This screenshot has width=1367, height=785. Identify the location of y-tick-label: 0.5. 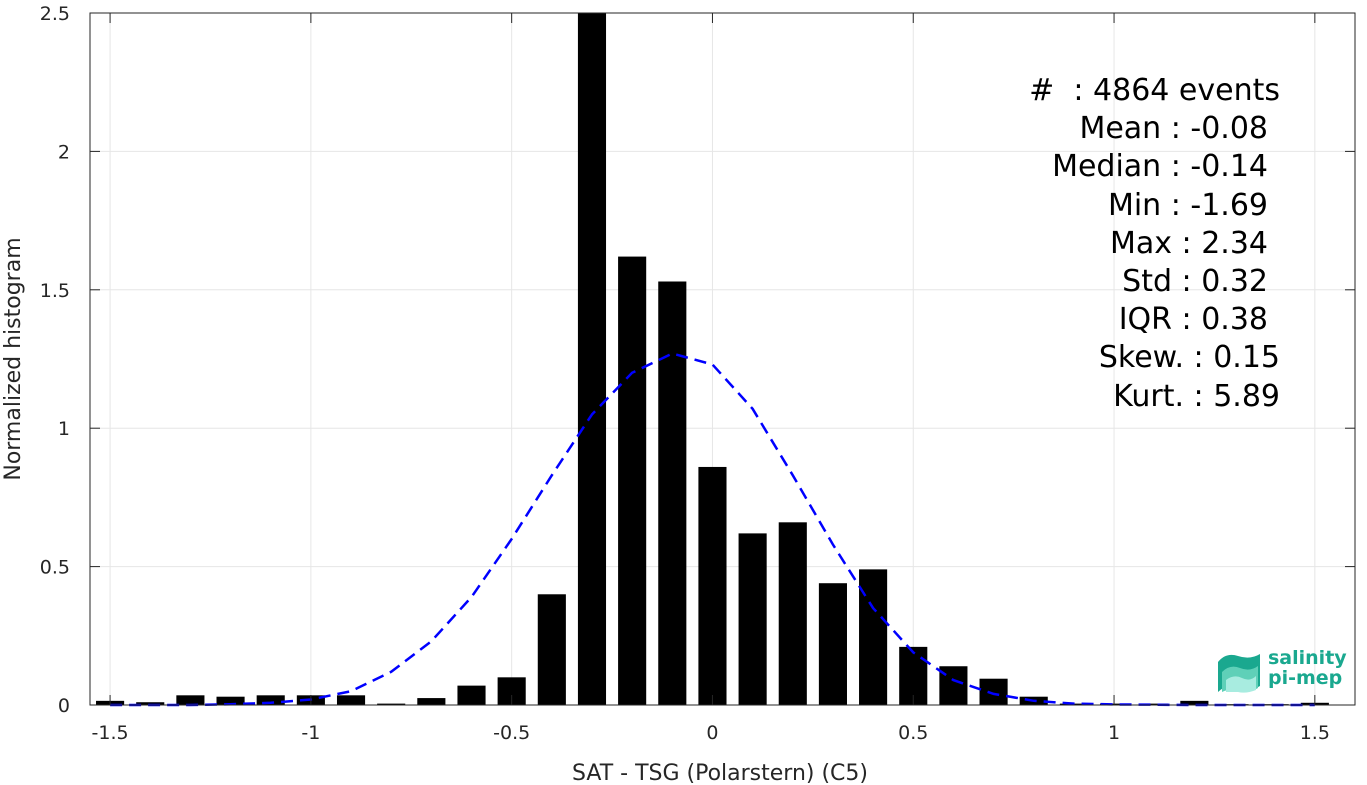
(55, 568).